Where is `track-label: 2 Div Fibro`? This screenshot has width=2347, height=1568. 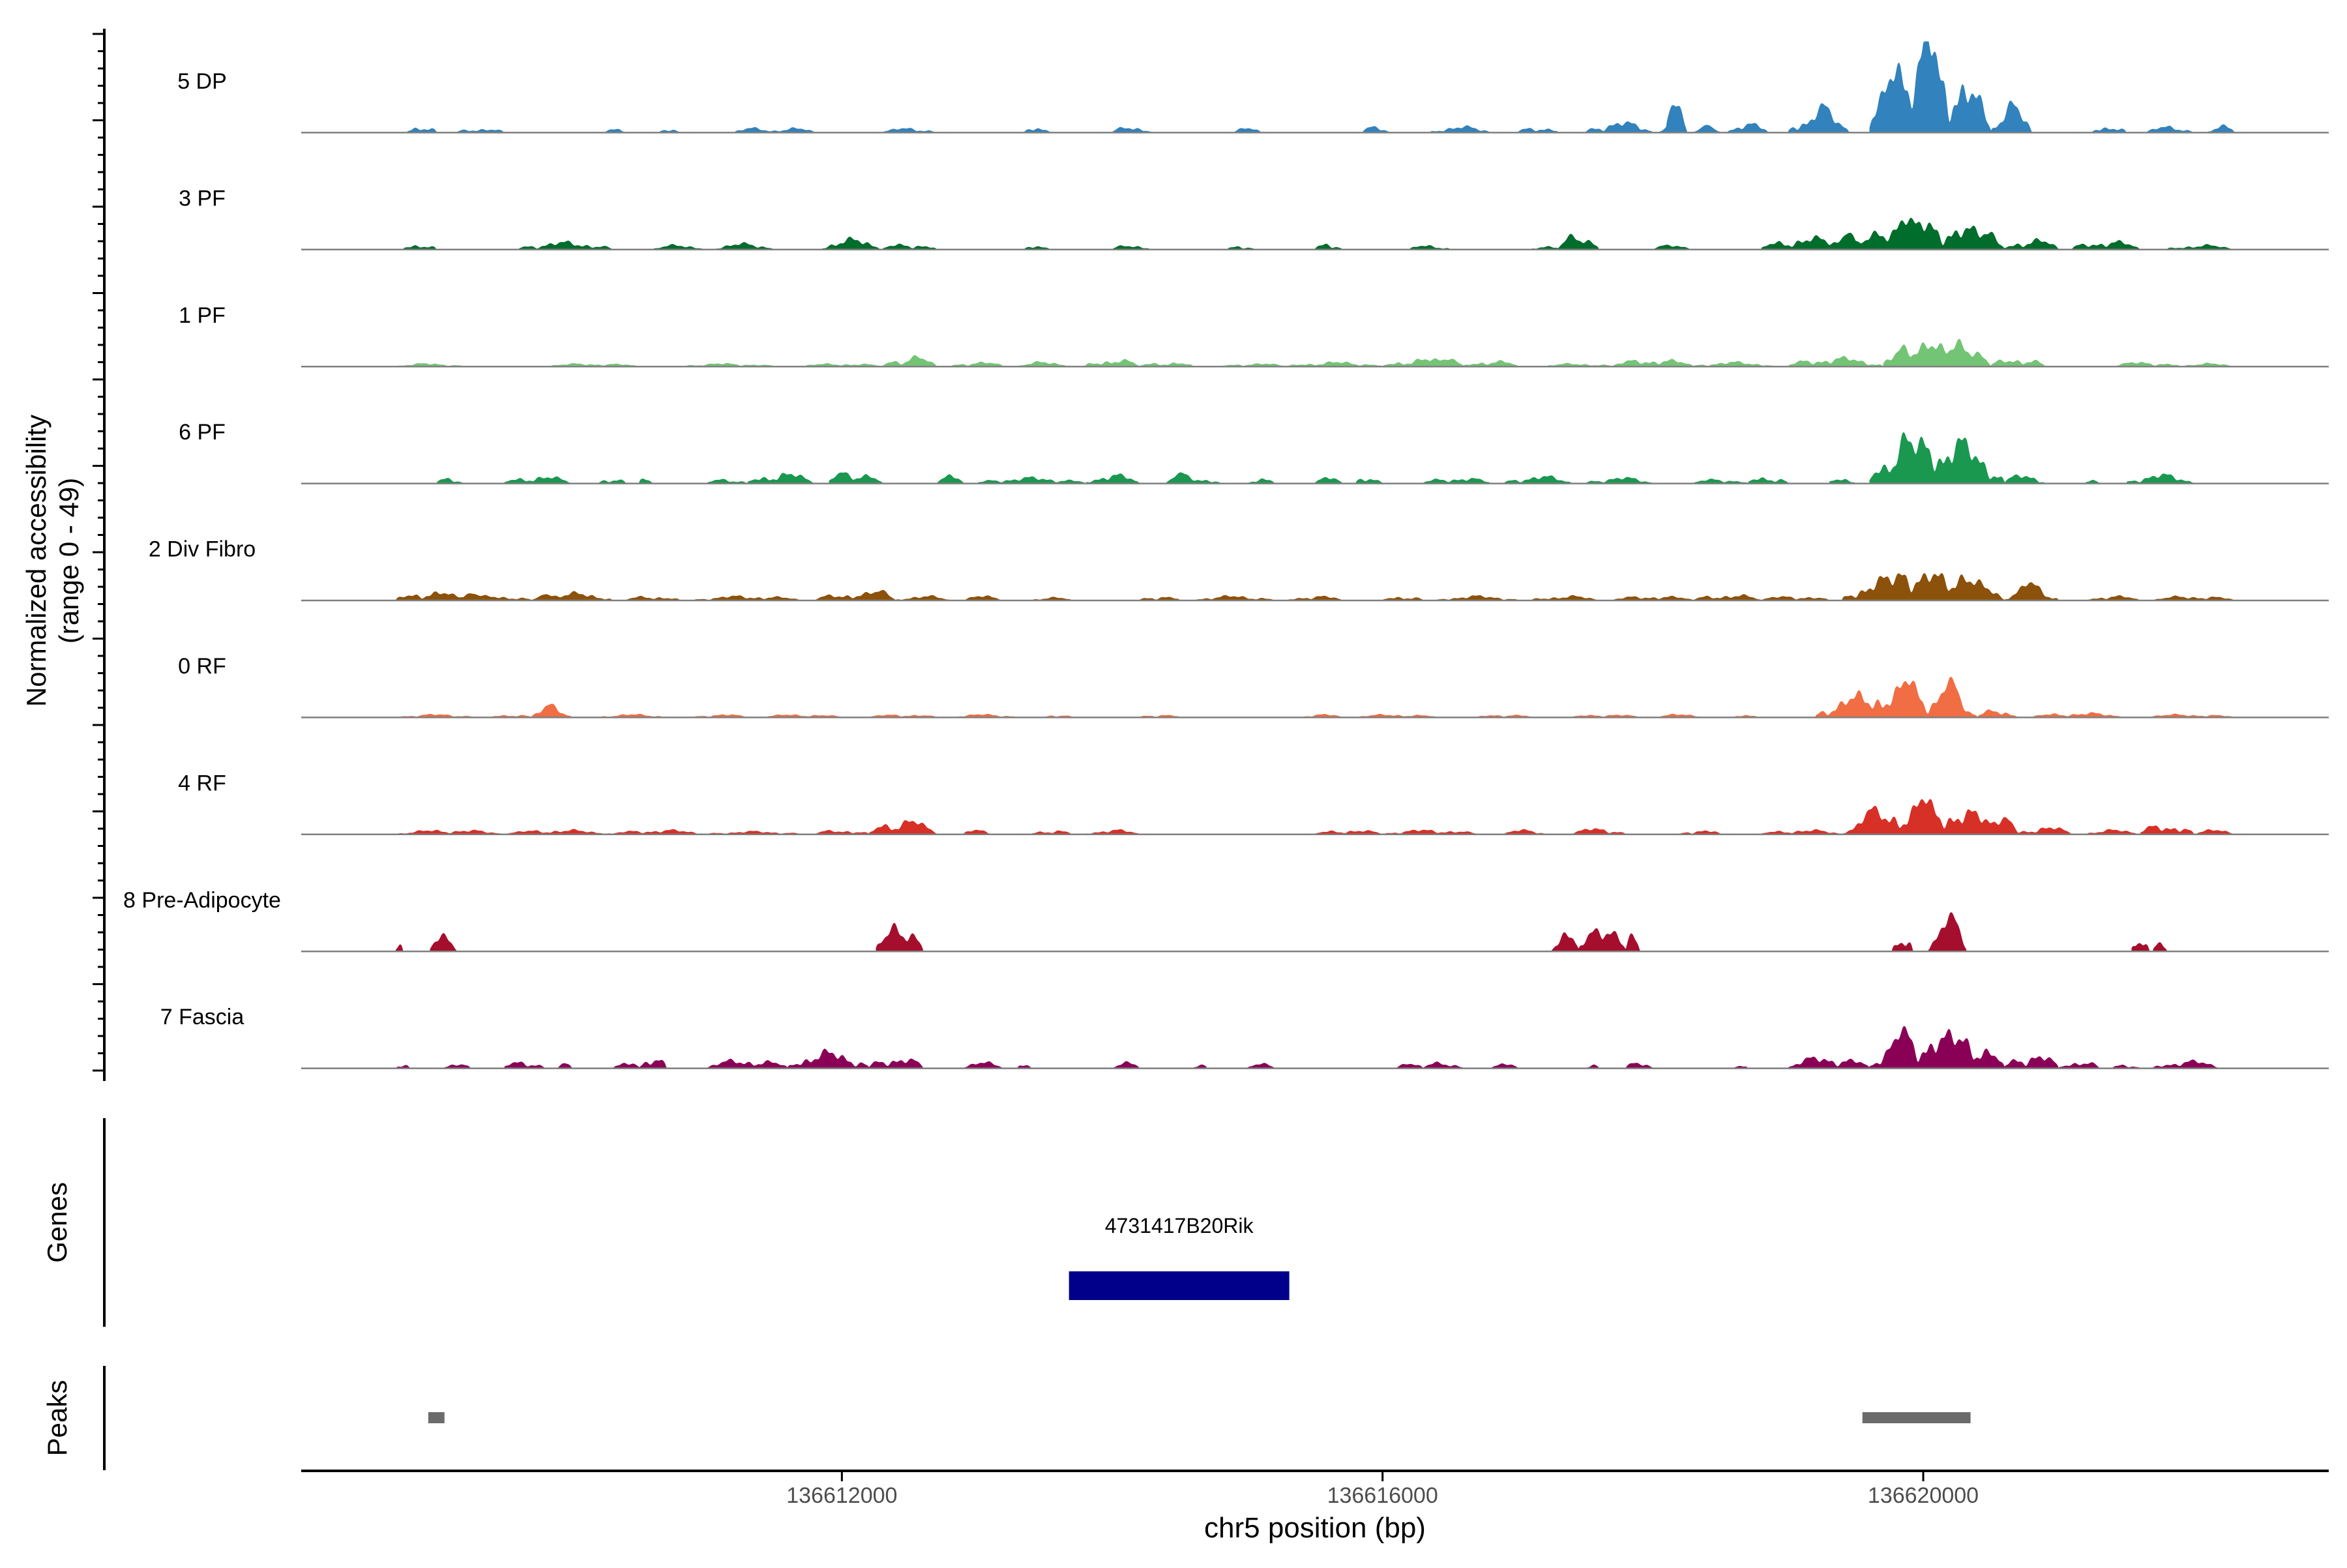
track-label: 2 Div Fibro is located at coordinates (202, 550).